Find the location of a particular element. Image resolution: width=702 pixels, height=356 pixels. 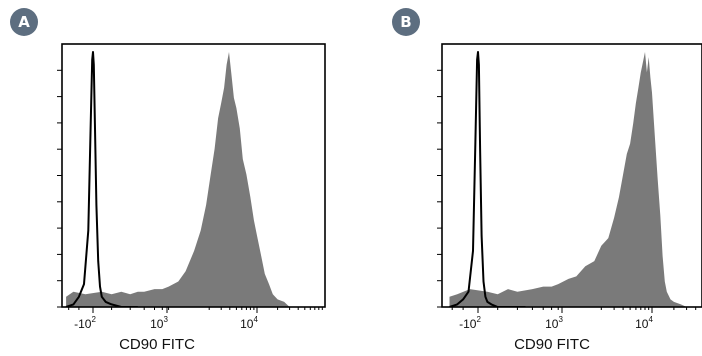

panel-badge: B is located at coordinates (406, 22).